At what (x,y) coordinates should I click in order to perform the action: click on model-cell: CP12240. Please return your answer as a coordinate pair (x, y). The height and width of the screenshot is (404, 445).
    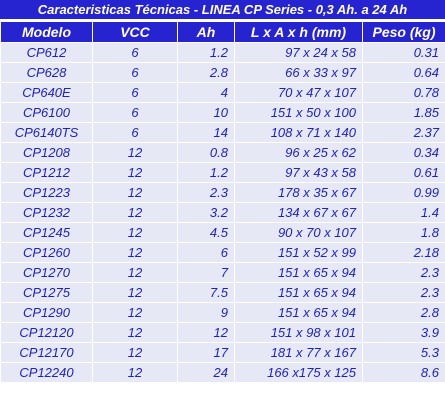
    Looking at the image, I should click on (46, 372).